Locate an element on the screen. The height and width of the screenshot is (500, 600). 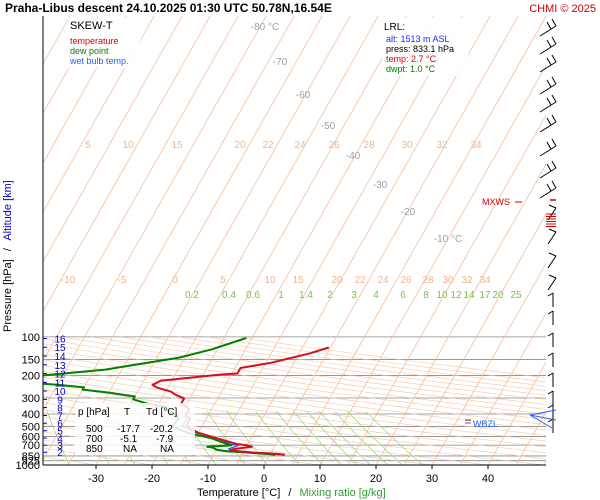
table-cell: -5.1 is located at coordinates (129, 439).